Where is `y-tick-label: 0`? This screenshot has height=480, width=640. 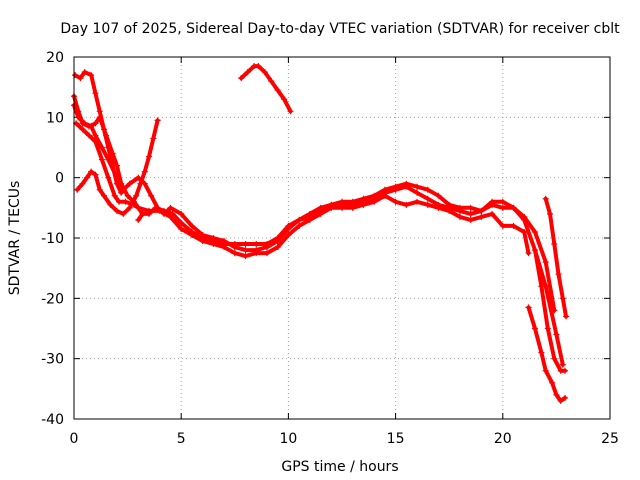
y-tick-label: 0 is located at coordinates (59, 179).